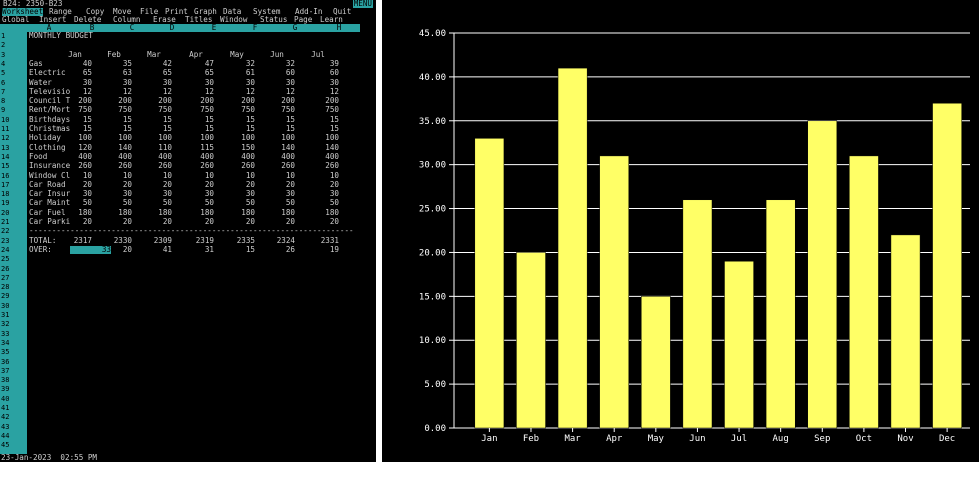 This screenshot has width=979, height=478. Describe the element at coordinates (88, 19) in the screenshot. I see `submenu-item-delete: Delete` at that location.